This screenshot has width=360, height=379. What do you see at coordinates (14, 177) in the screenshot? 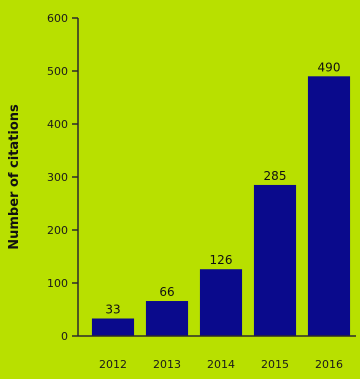
I see `y-axis-title: Number of citations` at bounding box center [14, 177].